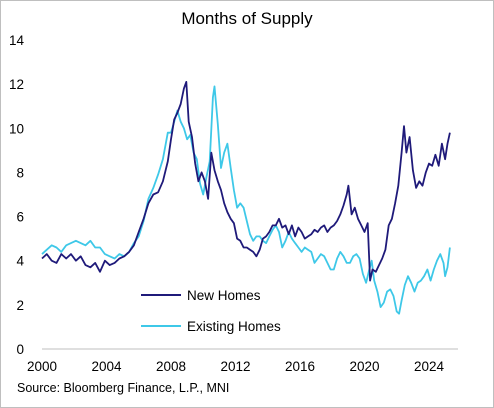 This screenshot has height=408, width=494. Describe the element at coordinates (234, 326) in the screenshot. I see `legend-label: Existing Homes` at that location.